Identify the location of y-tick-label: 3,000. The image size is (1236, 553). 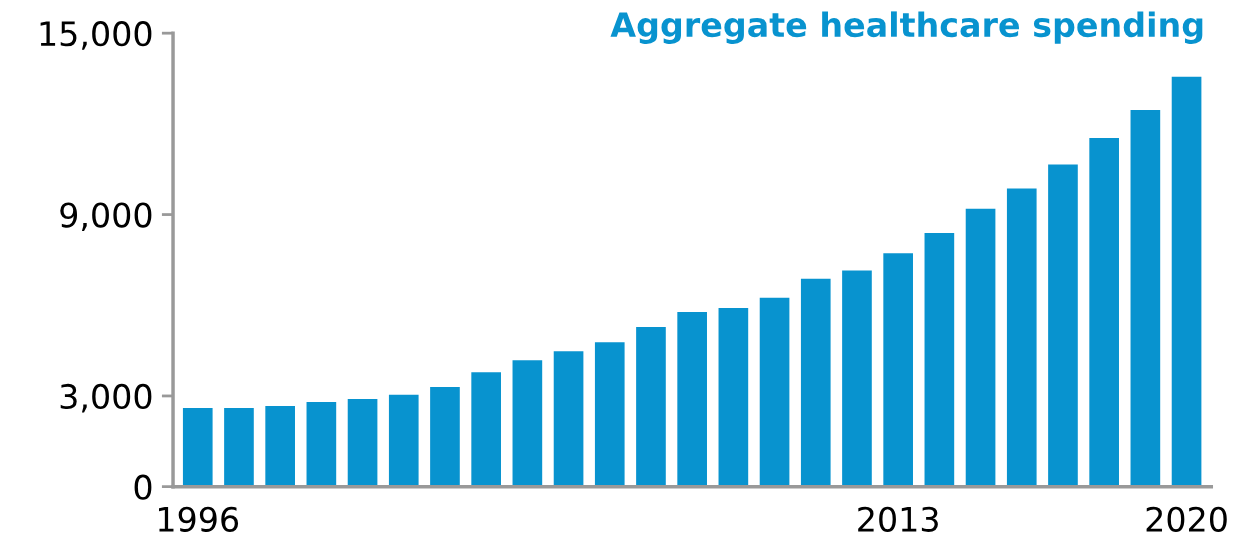
(106, 398).